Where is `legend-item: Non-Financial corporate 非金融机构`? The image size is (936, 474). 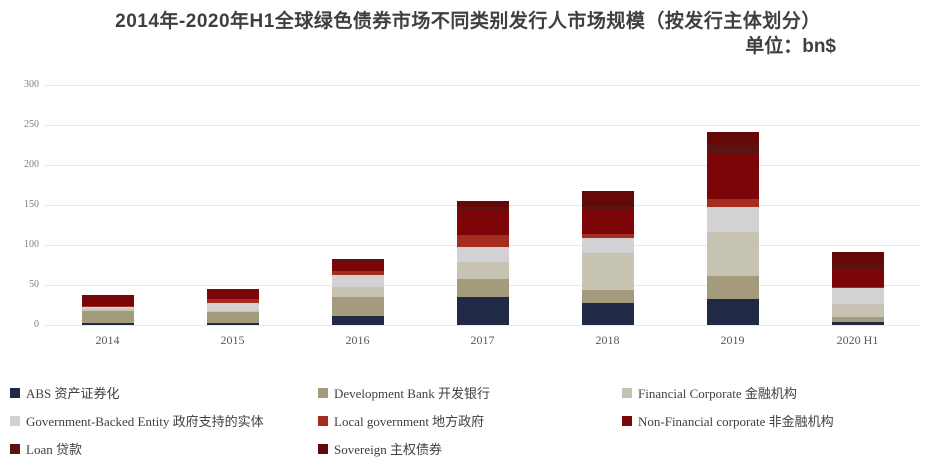 legend-item: Non-Financial corporate 非金融机构 is located at coordinates (774, 420).